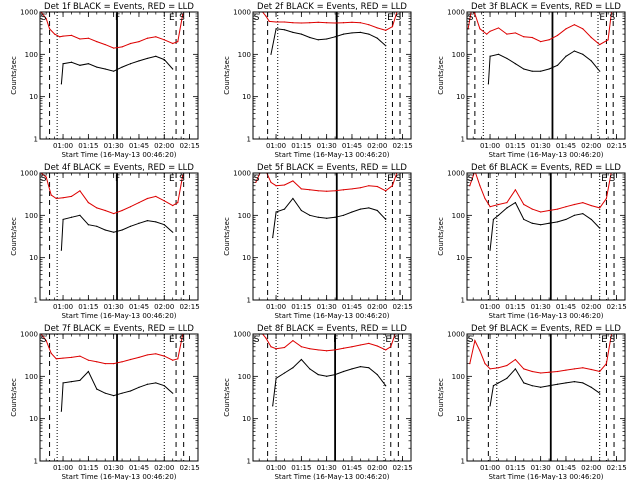  I want to click on plot-frame, so click(546, 75).